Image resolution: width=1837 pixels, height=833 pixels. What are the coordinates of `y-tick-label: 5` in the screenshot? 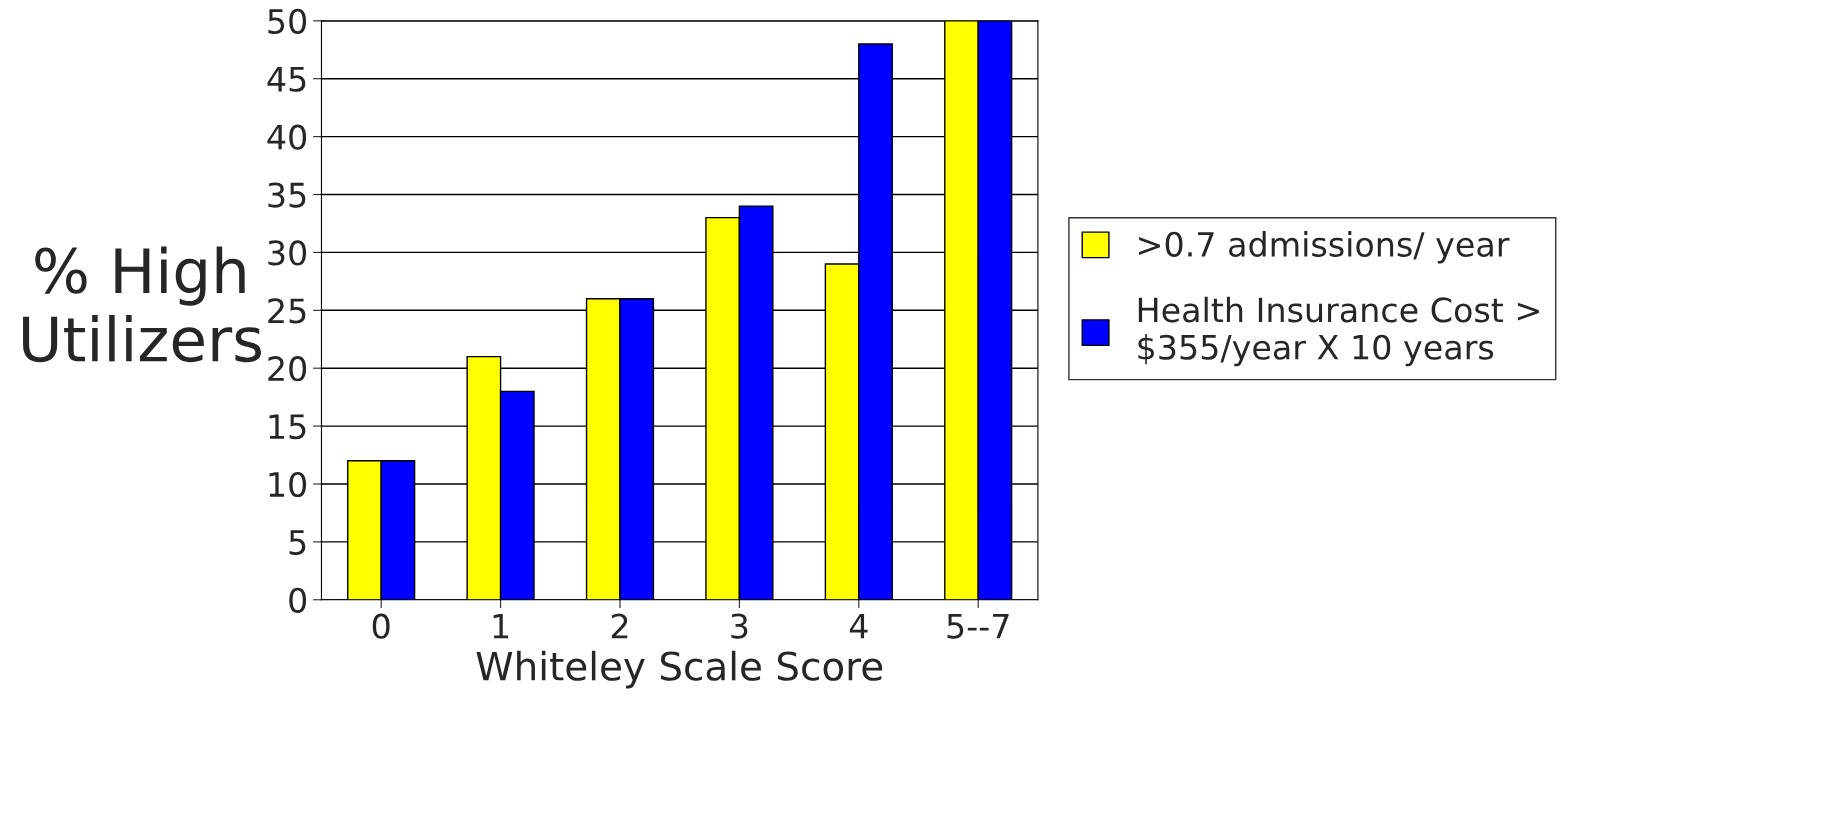 It's located at (297, 542).